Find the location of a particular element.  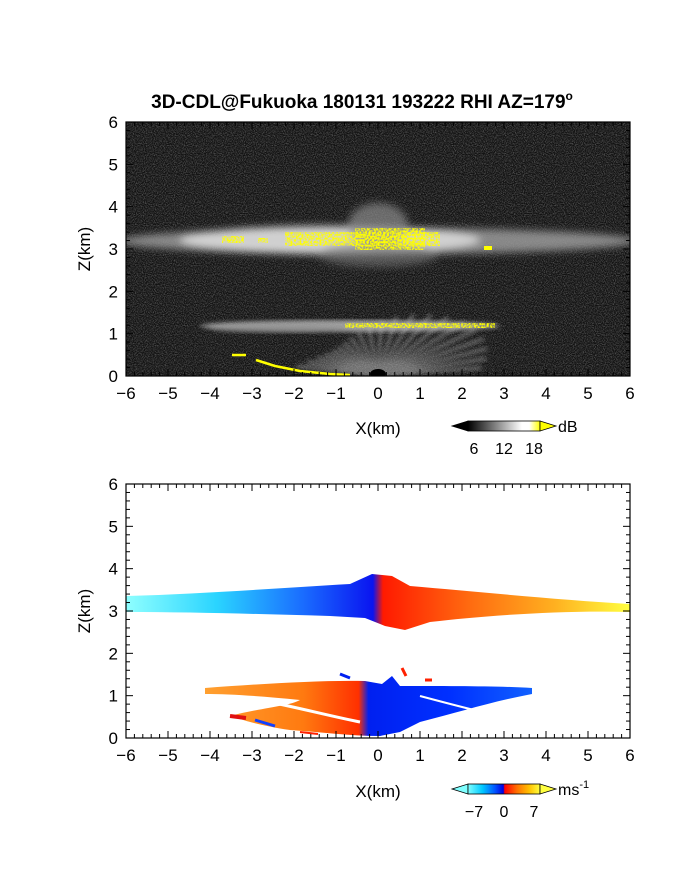

velocity-streaks is located at coordinates (365, 701).